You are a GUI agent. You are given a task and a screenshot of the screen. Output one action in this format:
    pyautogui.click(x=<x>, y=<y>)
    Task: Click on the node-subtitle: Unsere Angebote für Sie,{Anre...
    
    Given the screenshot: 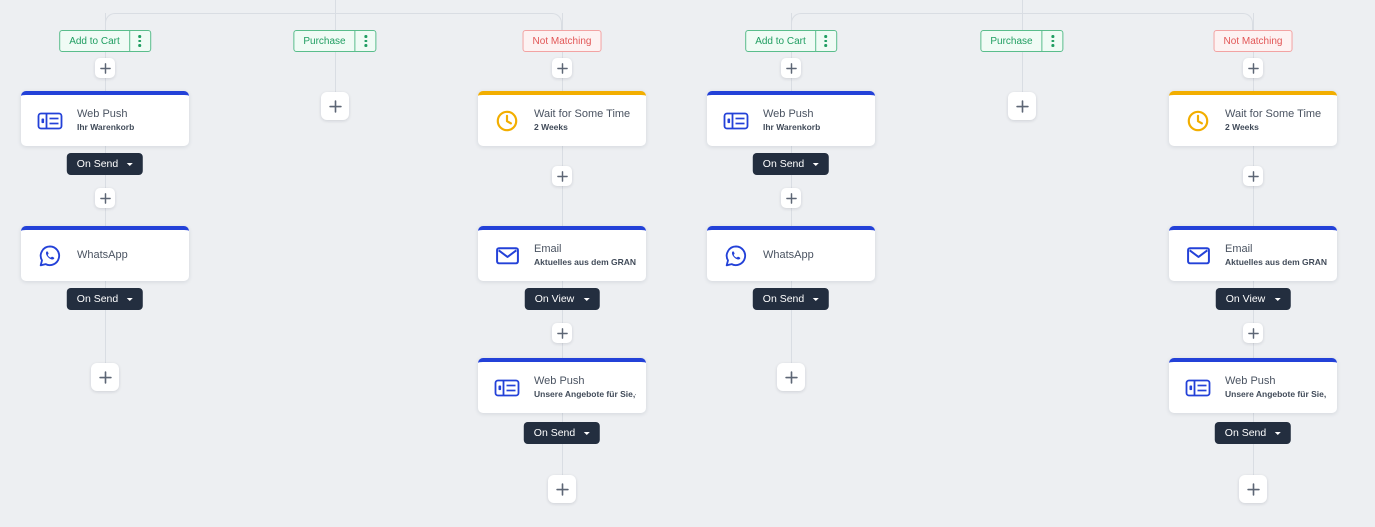 What is the action you would take?
    pyautogui.click(x=585, y=395)
    